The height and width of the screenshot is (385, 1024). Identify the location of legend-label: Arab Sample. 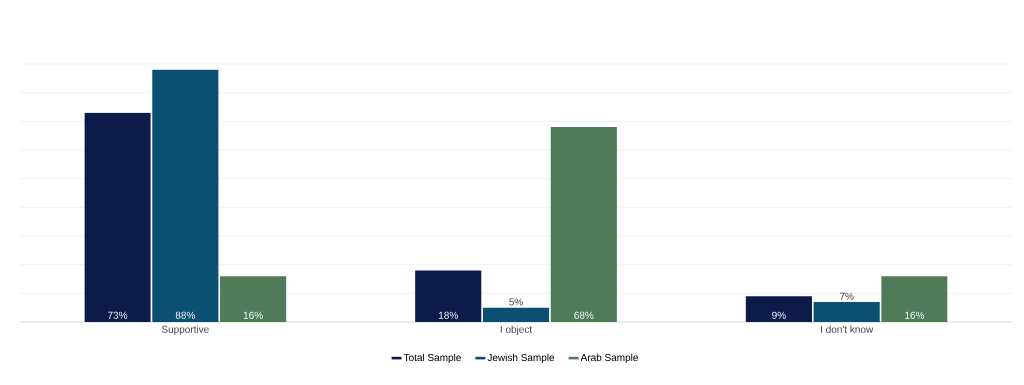
(609, 358).